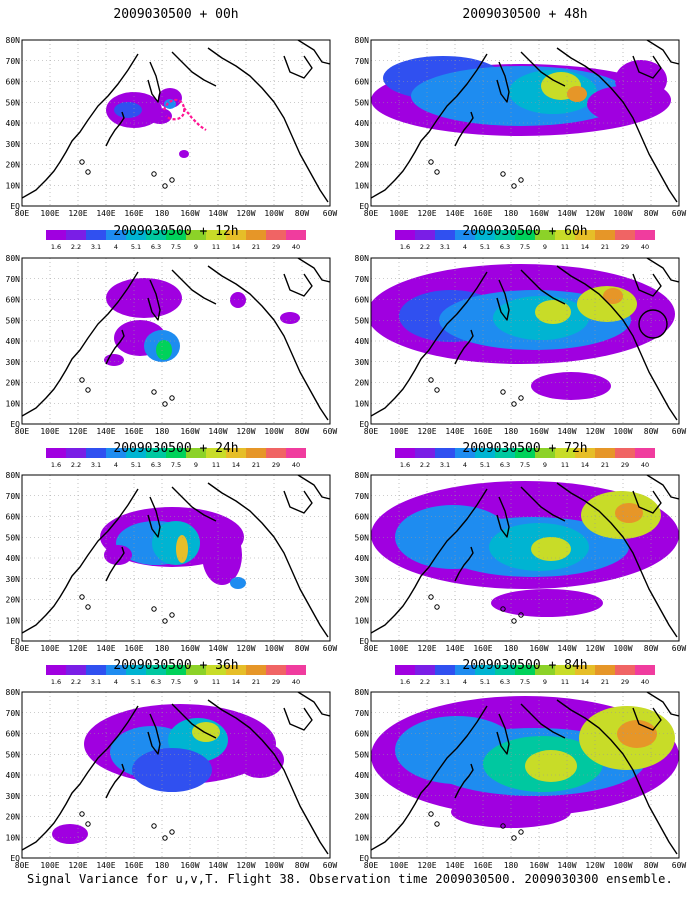 This screenshot has width=700, height=900. Describe the element at coordinates (524, 14) in the screenshot. I see `panel-title: 2009030500 + 48h` at that location.